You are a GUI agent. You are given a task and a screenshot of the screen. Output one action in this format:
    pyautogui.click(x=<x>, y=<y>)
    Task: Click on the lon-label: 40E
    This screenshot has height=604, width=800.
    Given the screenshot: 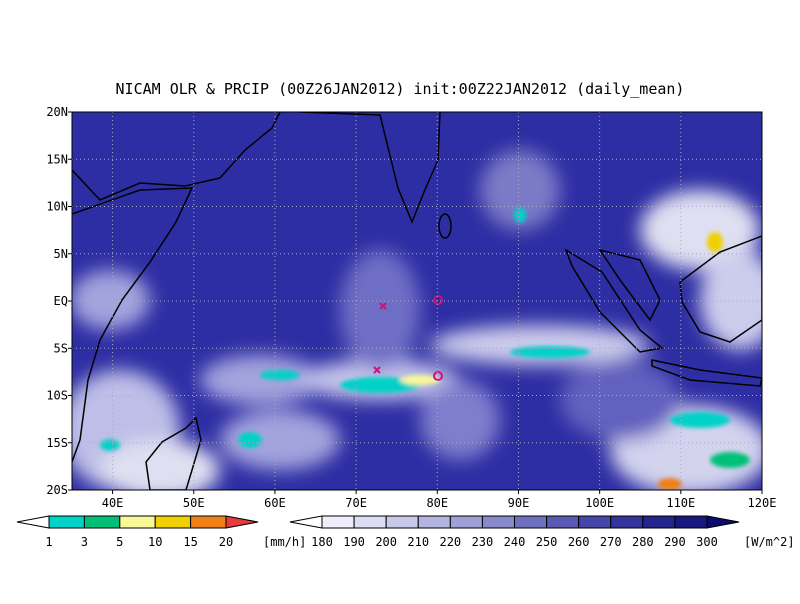 What is the action you would take?
    pyautogui.click(x=113, y=503)
    